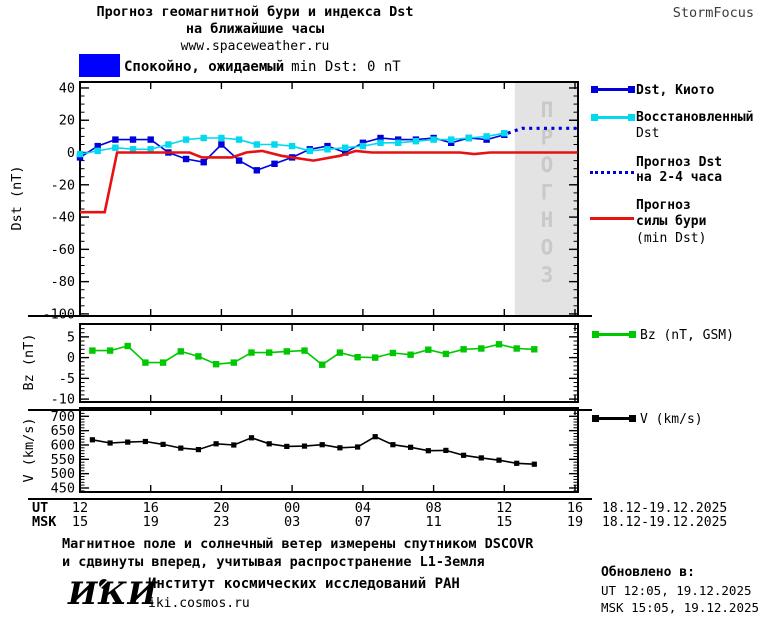  I want to click on ut-date-range: 18.12-19.12.2025, so click(665, 508).